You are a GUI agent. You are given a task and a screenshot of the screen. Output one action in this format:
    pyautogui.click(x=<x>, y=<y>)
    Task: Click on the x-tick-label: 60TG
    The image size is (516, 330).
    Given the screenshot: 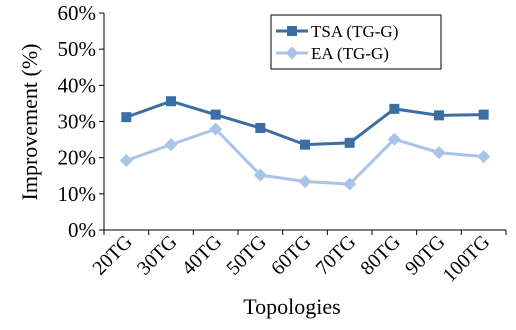 What is the action you would take?
    pyautogui.click(x=291, y=255)
    